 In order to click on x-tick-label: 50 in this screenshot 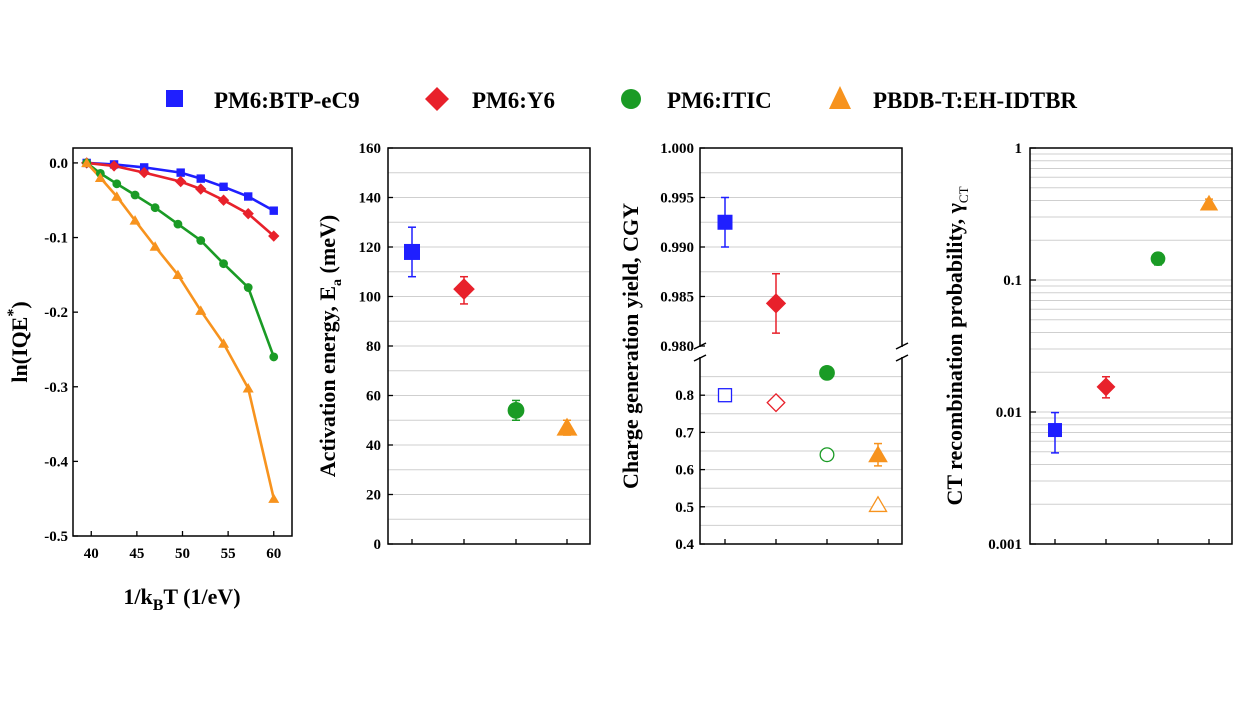, I will do `click(182, 554)`.